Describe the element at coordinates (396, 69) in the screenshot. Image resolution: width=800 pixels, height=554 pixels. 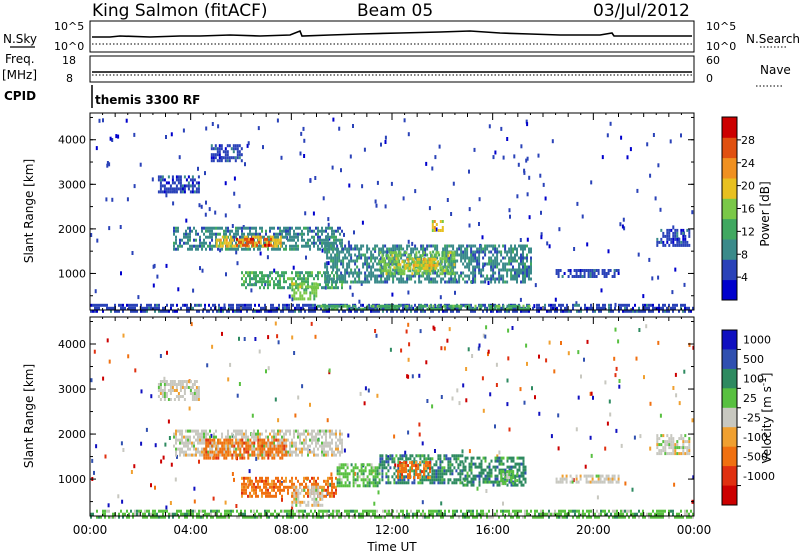
I see `freq-panel: Freq. [MHz] 18 8 60 0 Nave` at that location.